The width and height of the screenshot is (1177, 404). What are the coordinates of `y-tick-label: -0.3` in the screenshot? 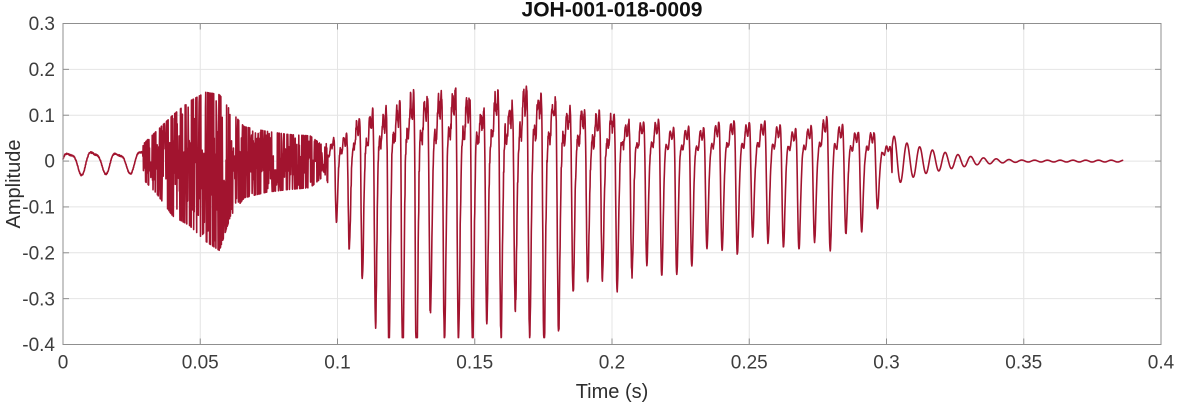 It's located at (38, 299).